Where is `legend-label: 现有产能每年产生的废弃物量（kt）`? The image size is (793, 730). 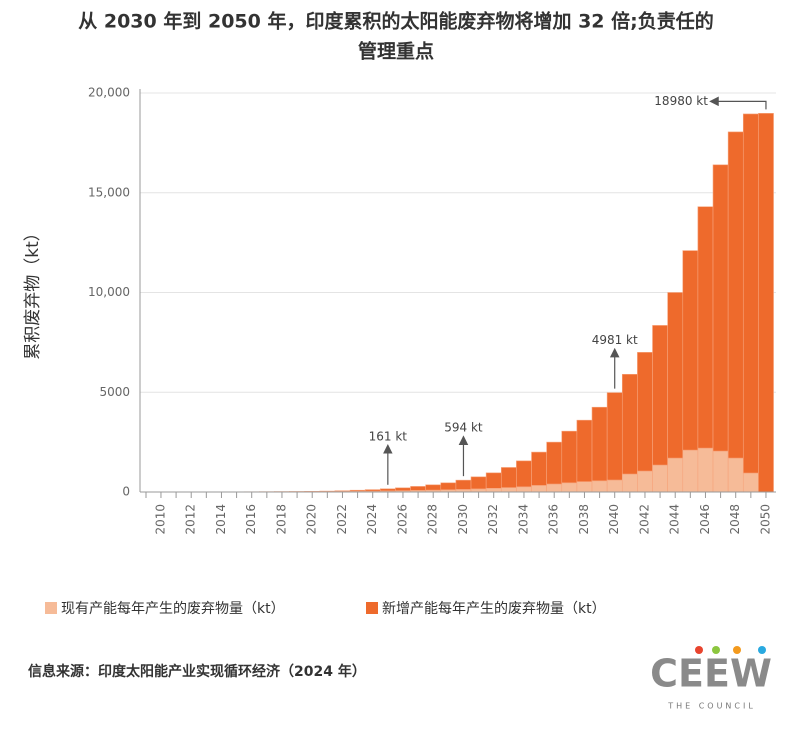
legend-label: 现有产能每年产生的废弃物量（kt） is located at coordinates (173, 609).